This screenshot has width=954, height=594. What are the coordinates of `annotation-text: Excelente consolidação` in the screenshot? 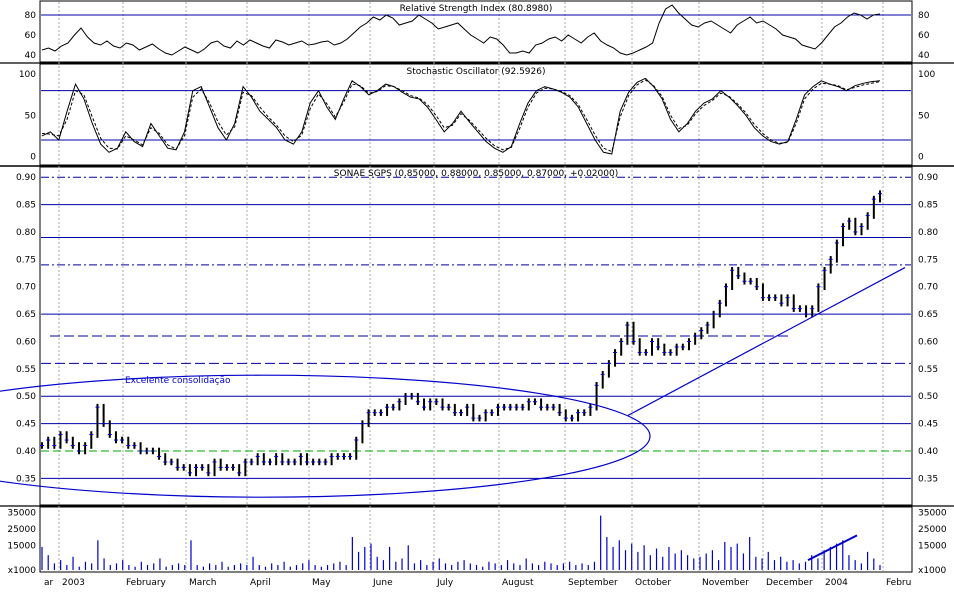 It's located at (178, 381).